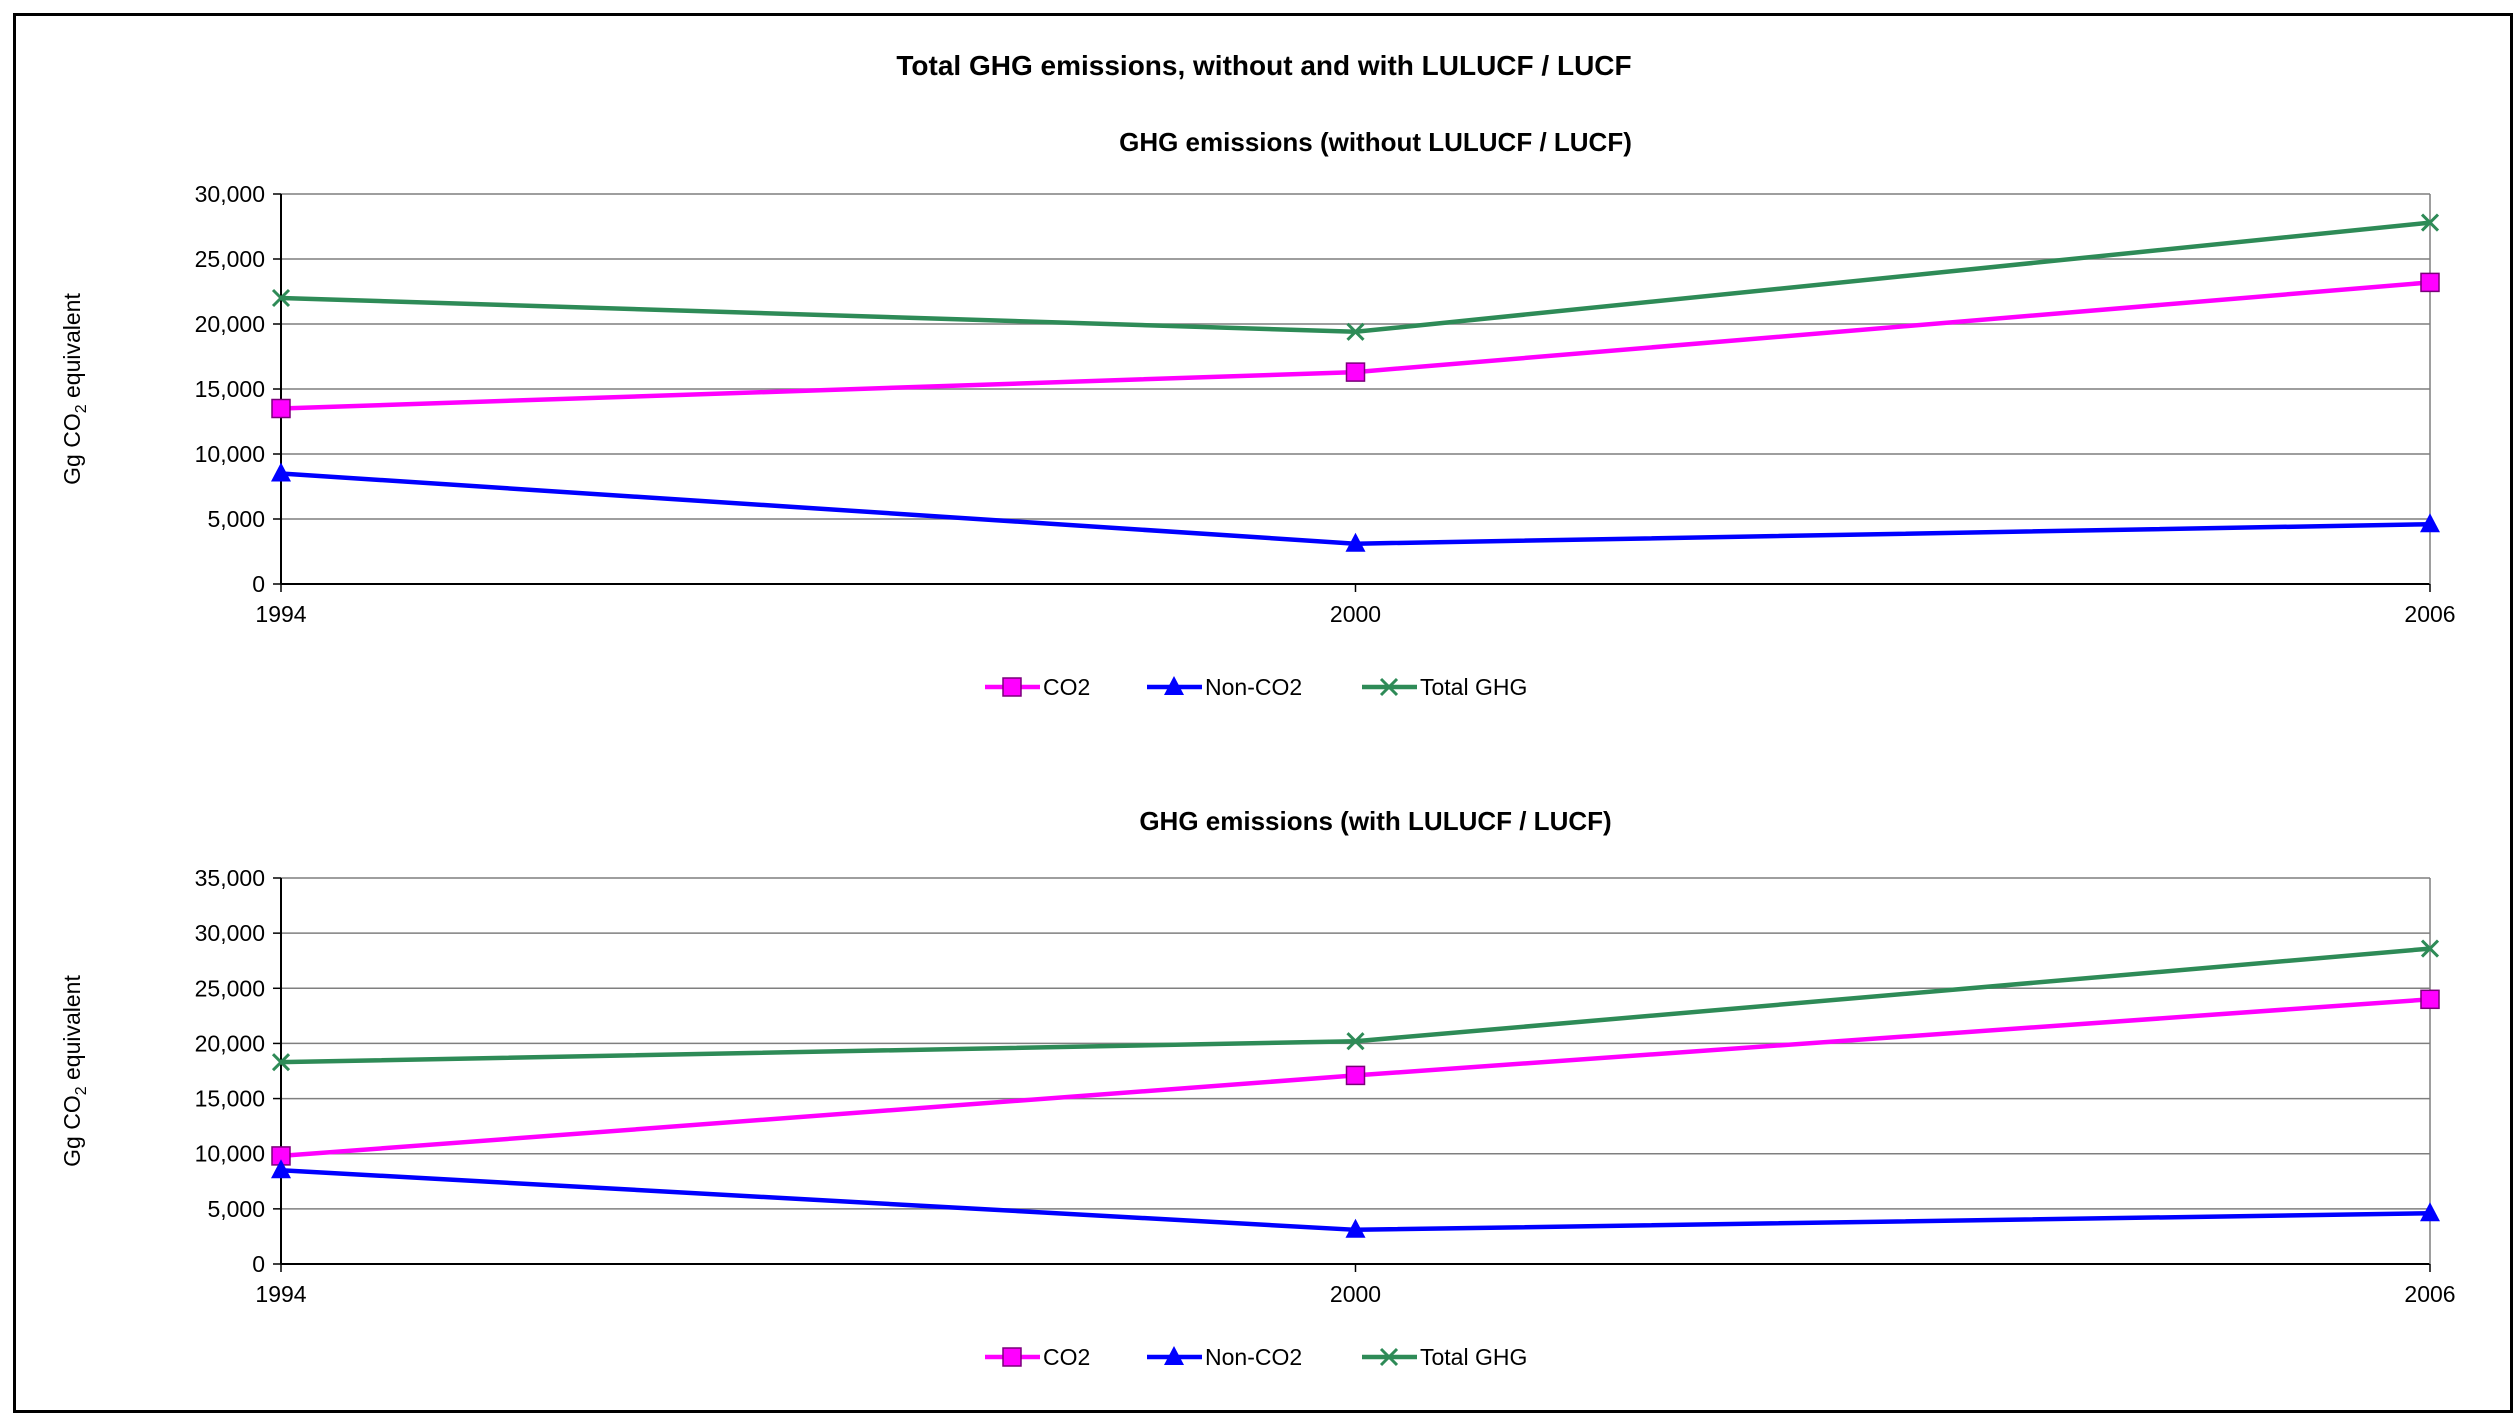 This screenshot has height=1413, width=2515. Describe the element at coordinates (1375, 821) in the screenshot. I see `chart-2-title: GHG emissions (with LULUCF / LUCF)` at that location.